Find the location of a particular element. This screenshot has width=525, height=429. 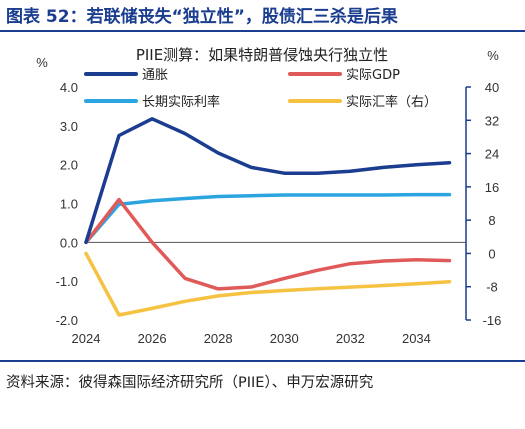

series-line-real-rate is located at coordinates (268, 218).